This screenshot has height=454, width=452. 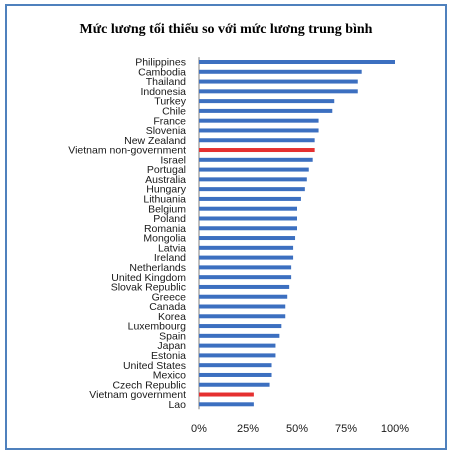 What do you see at coordinates (167, 307) in the screenshot?
I see `category-label: Canada` at bounding box center [167, 307].